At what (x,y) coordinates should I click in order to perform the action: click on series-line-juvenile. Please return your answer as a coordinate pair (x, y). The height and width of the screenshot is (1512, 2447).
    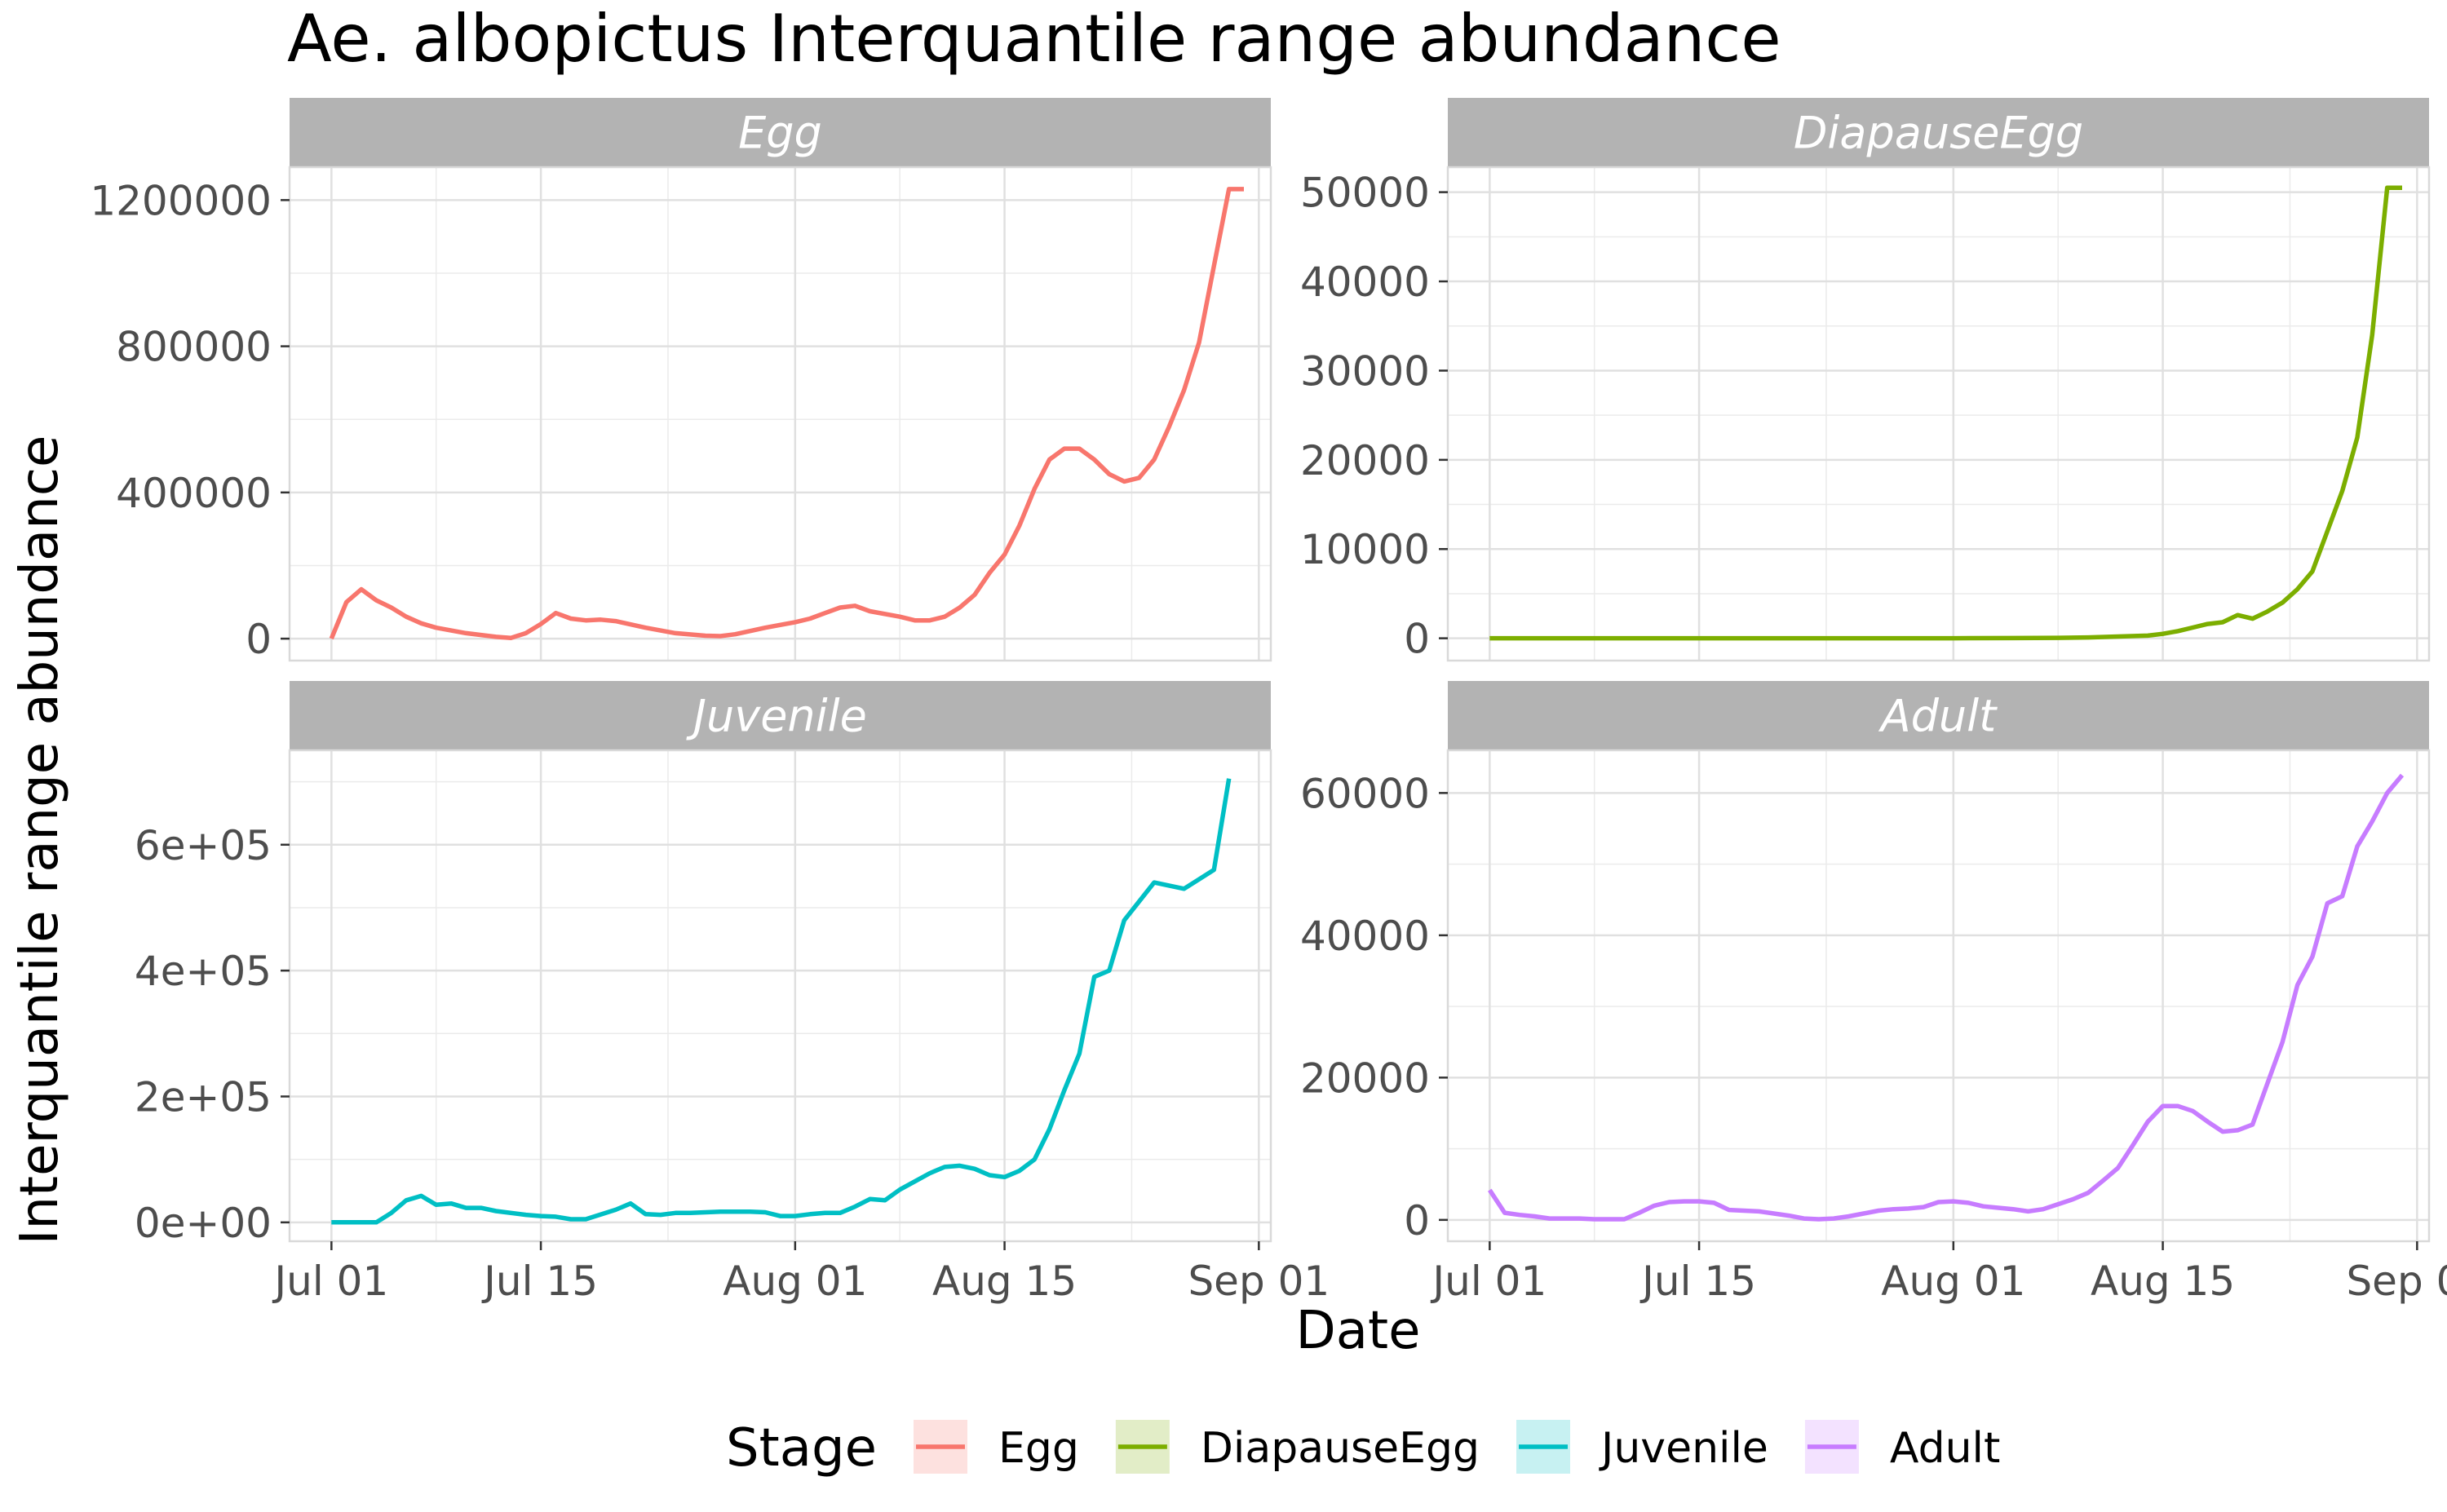
    Looking at the image, I should click on (781, 1001).